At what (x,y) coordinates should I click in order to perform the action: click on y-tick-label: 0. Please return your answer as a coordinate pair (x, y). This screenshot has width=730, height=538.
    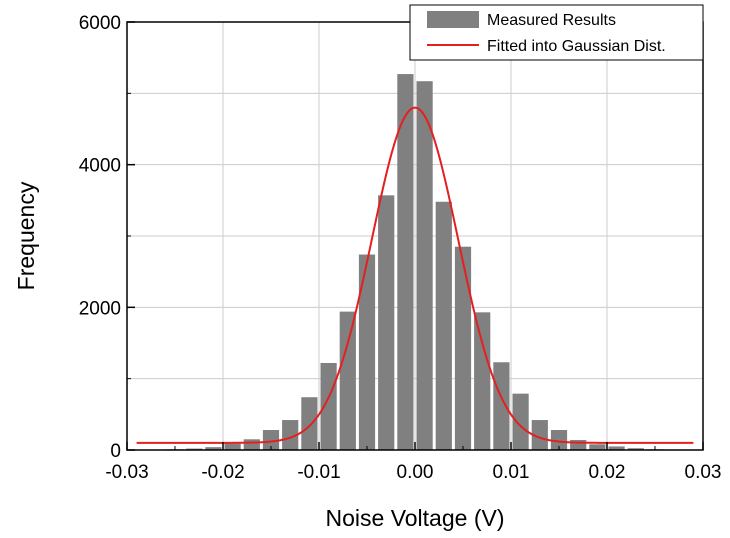
    Looking at the image, I should click on (115, 451).